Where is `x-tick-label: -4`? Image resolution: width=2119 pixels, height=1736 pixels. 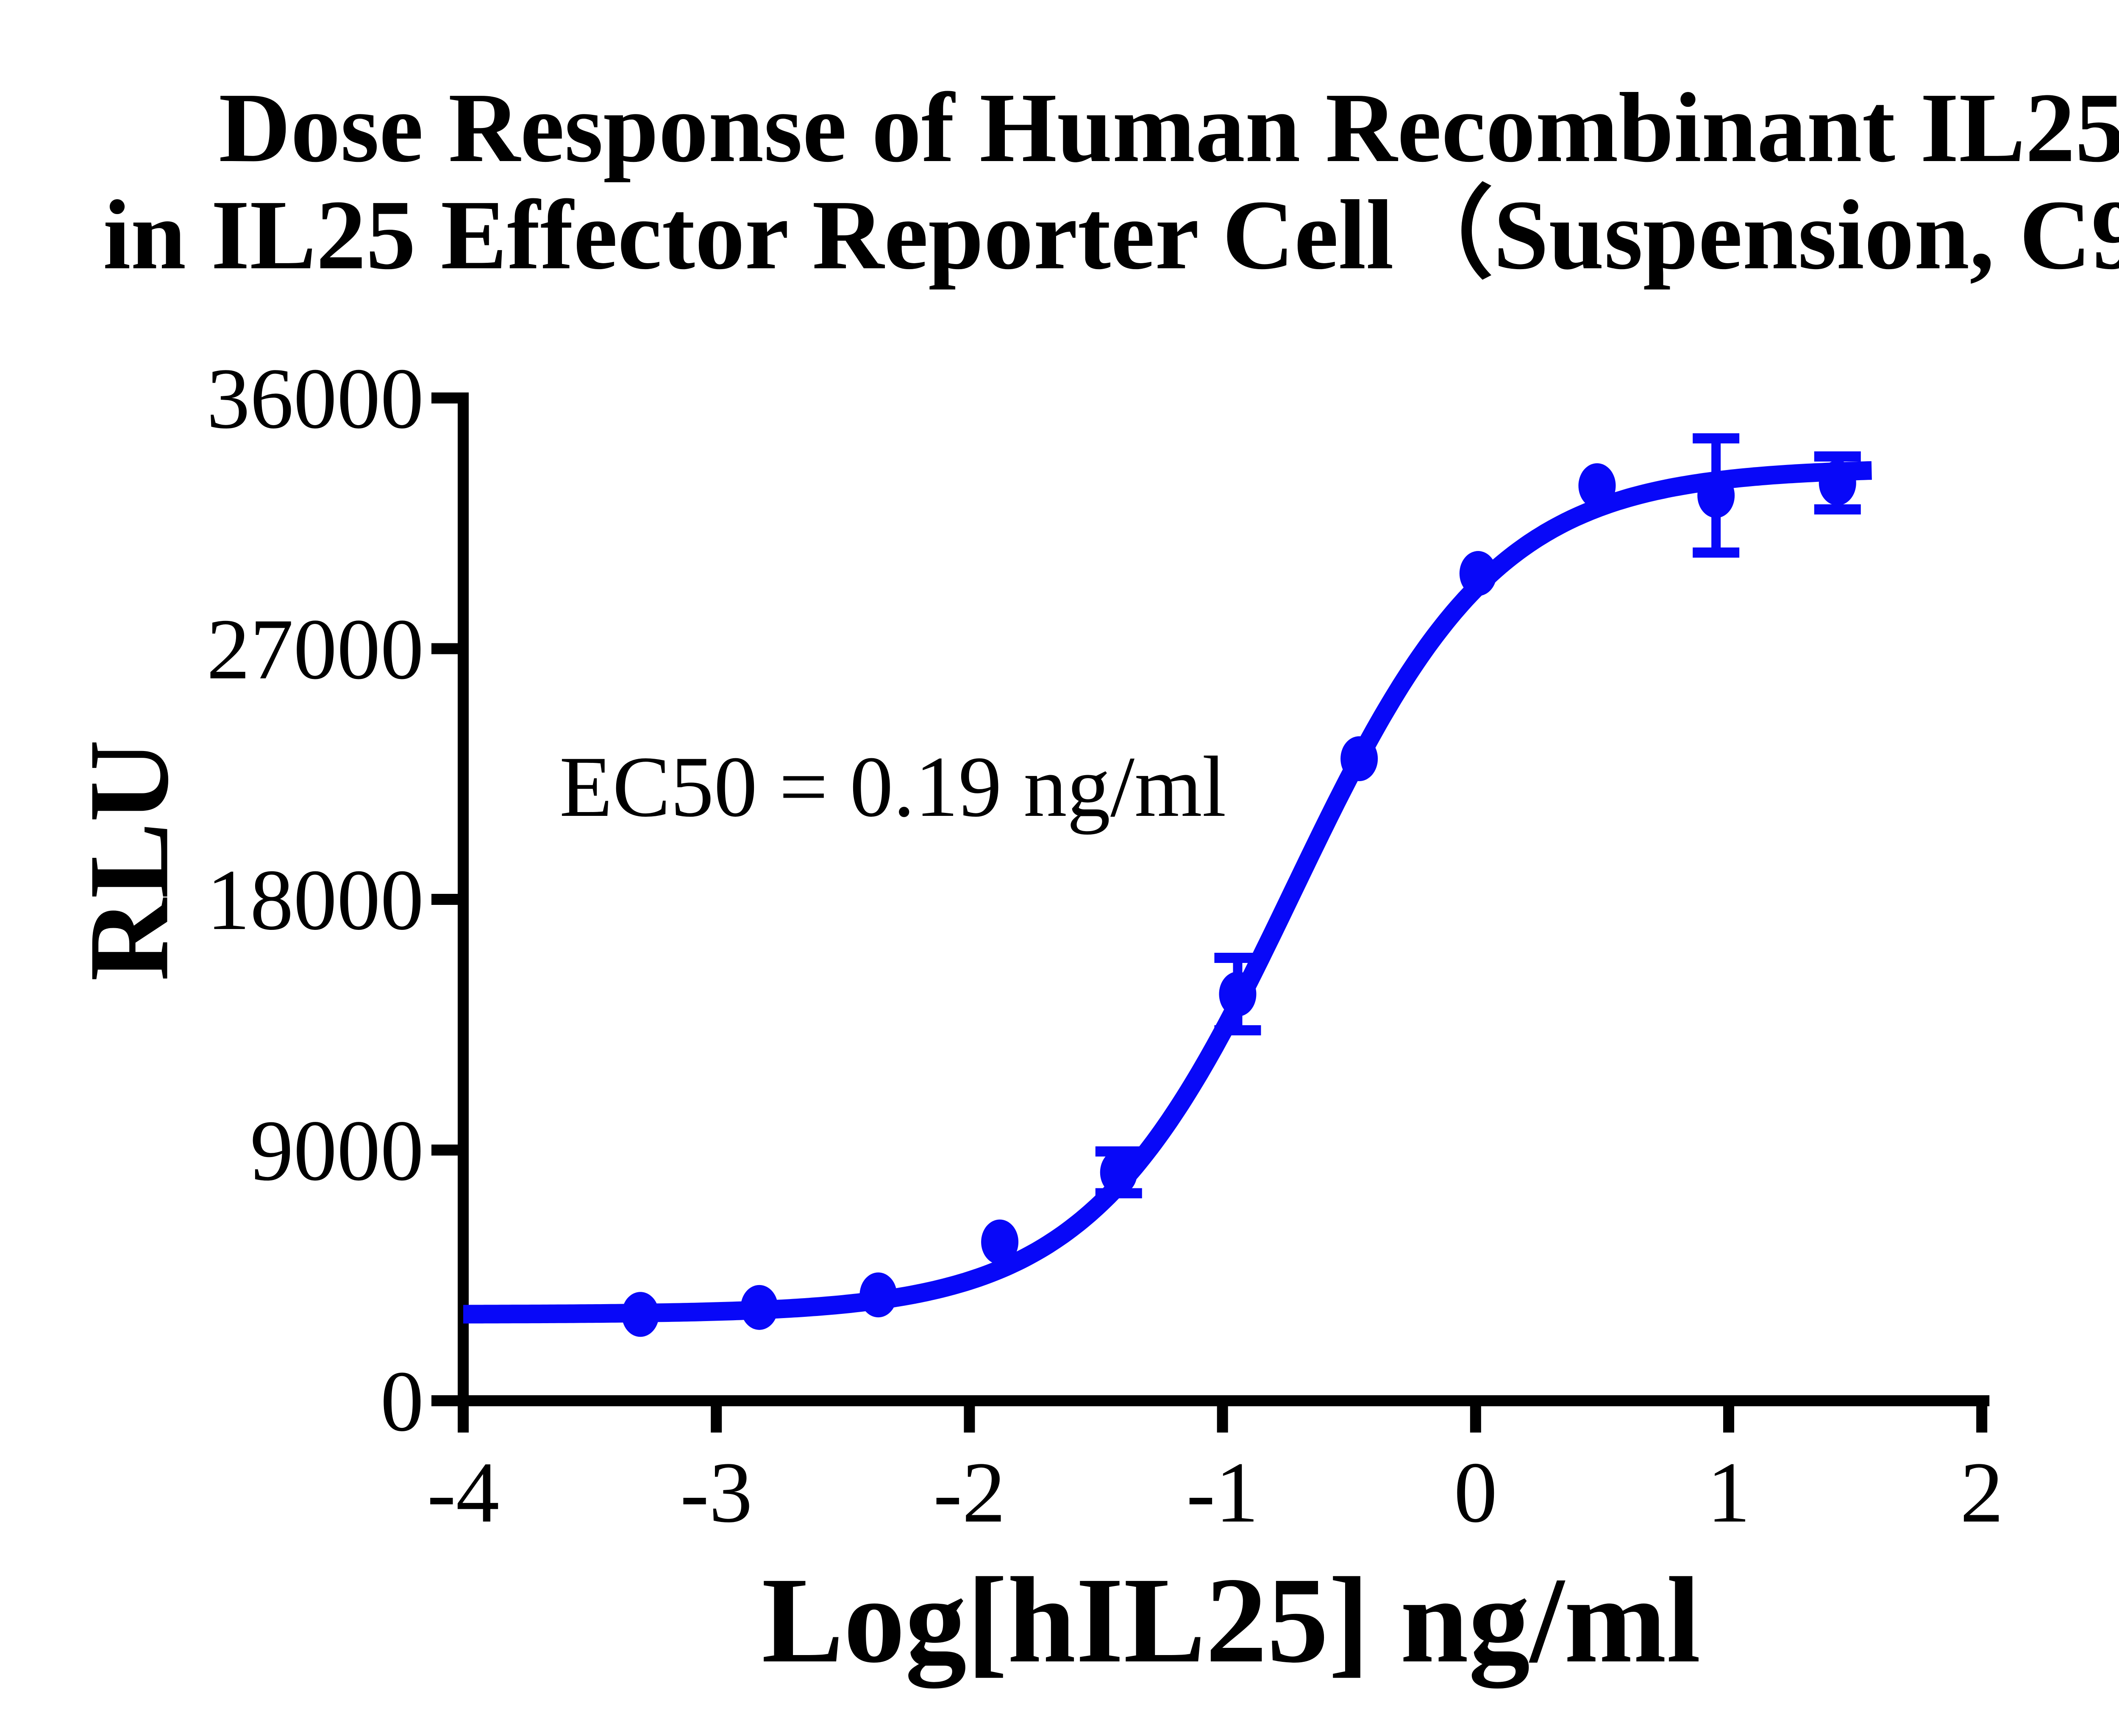 x-tick-label: -4 is located at coordinates (464, 1492).